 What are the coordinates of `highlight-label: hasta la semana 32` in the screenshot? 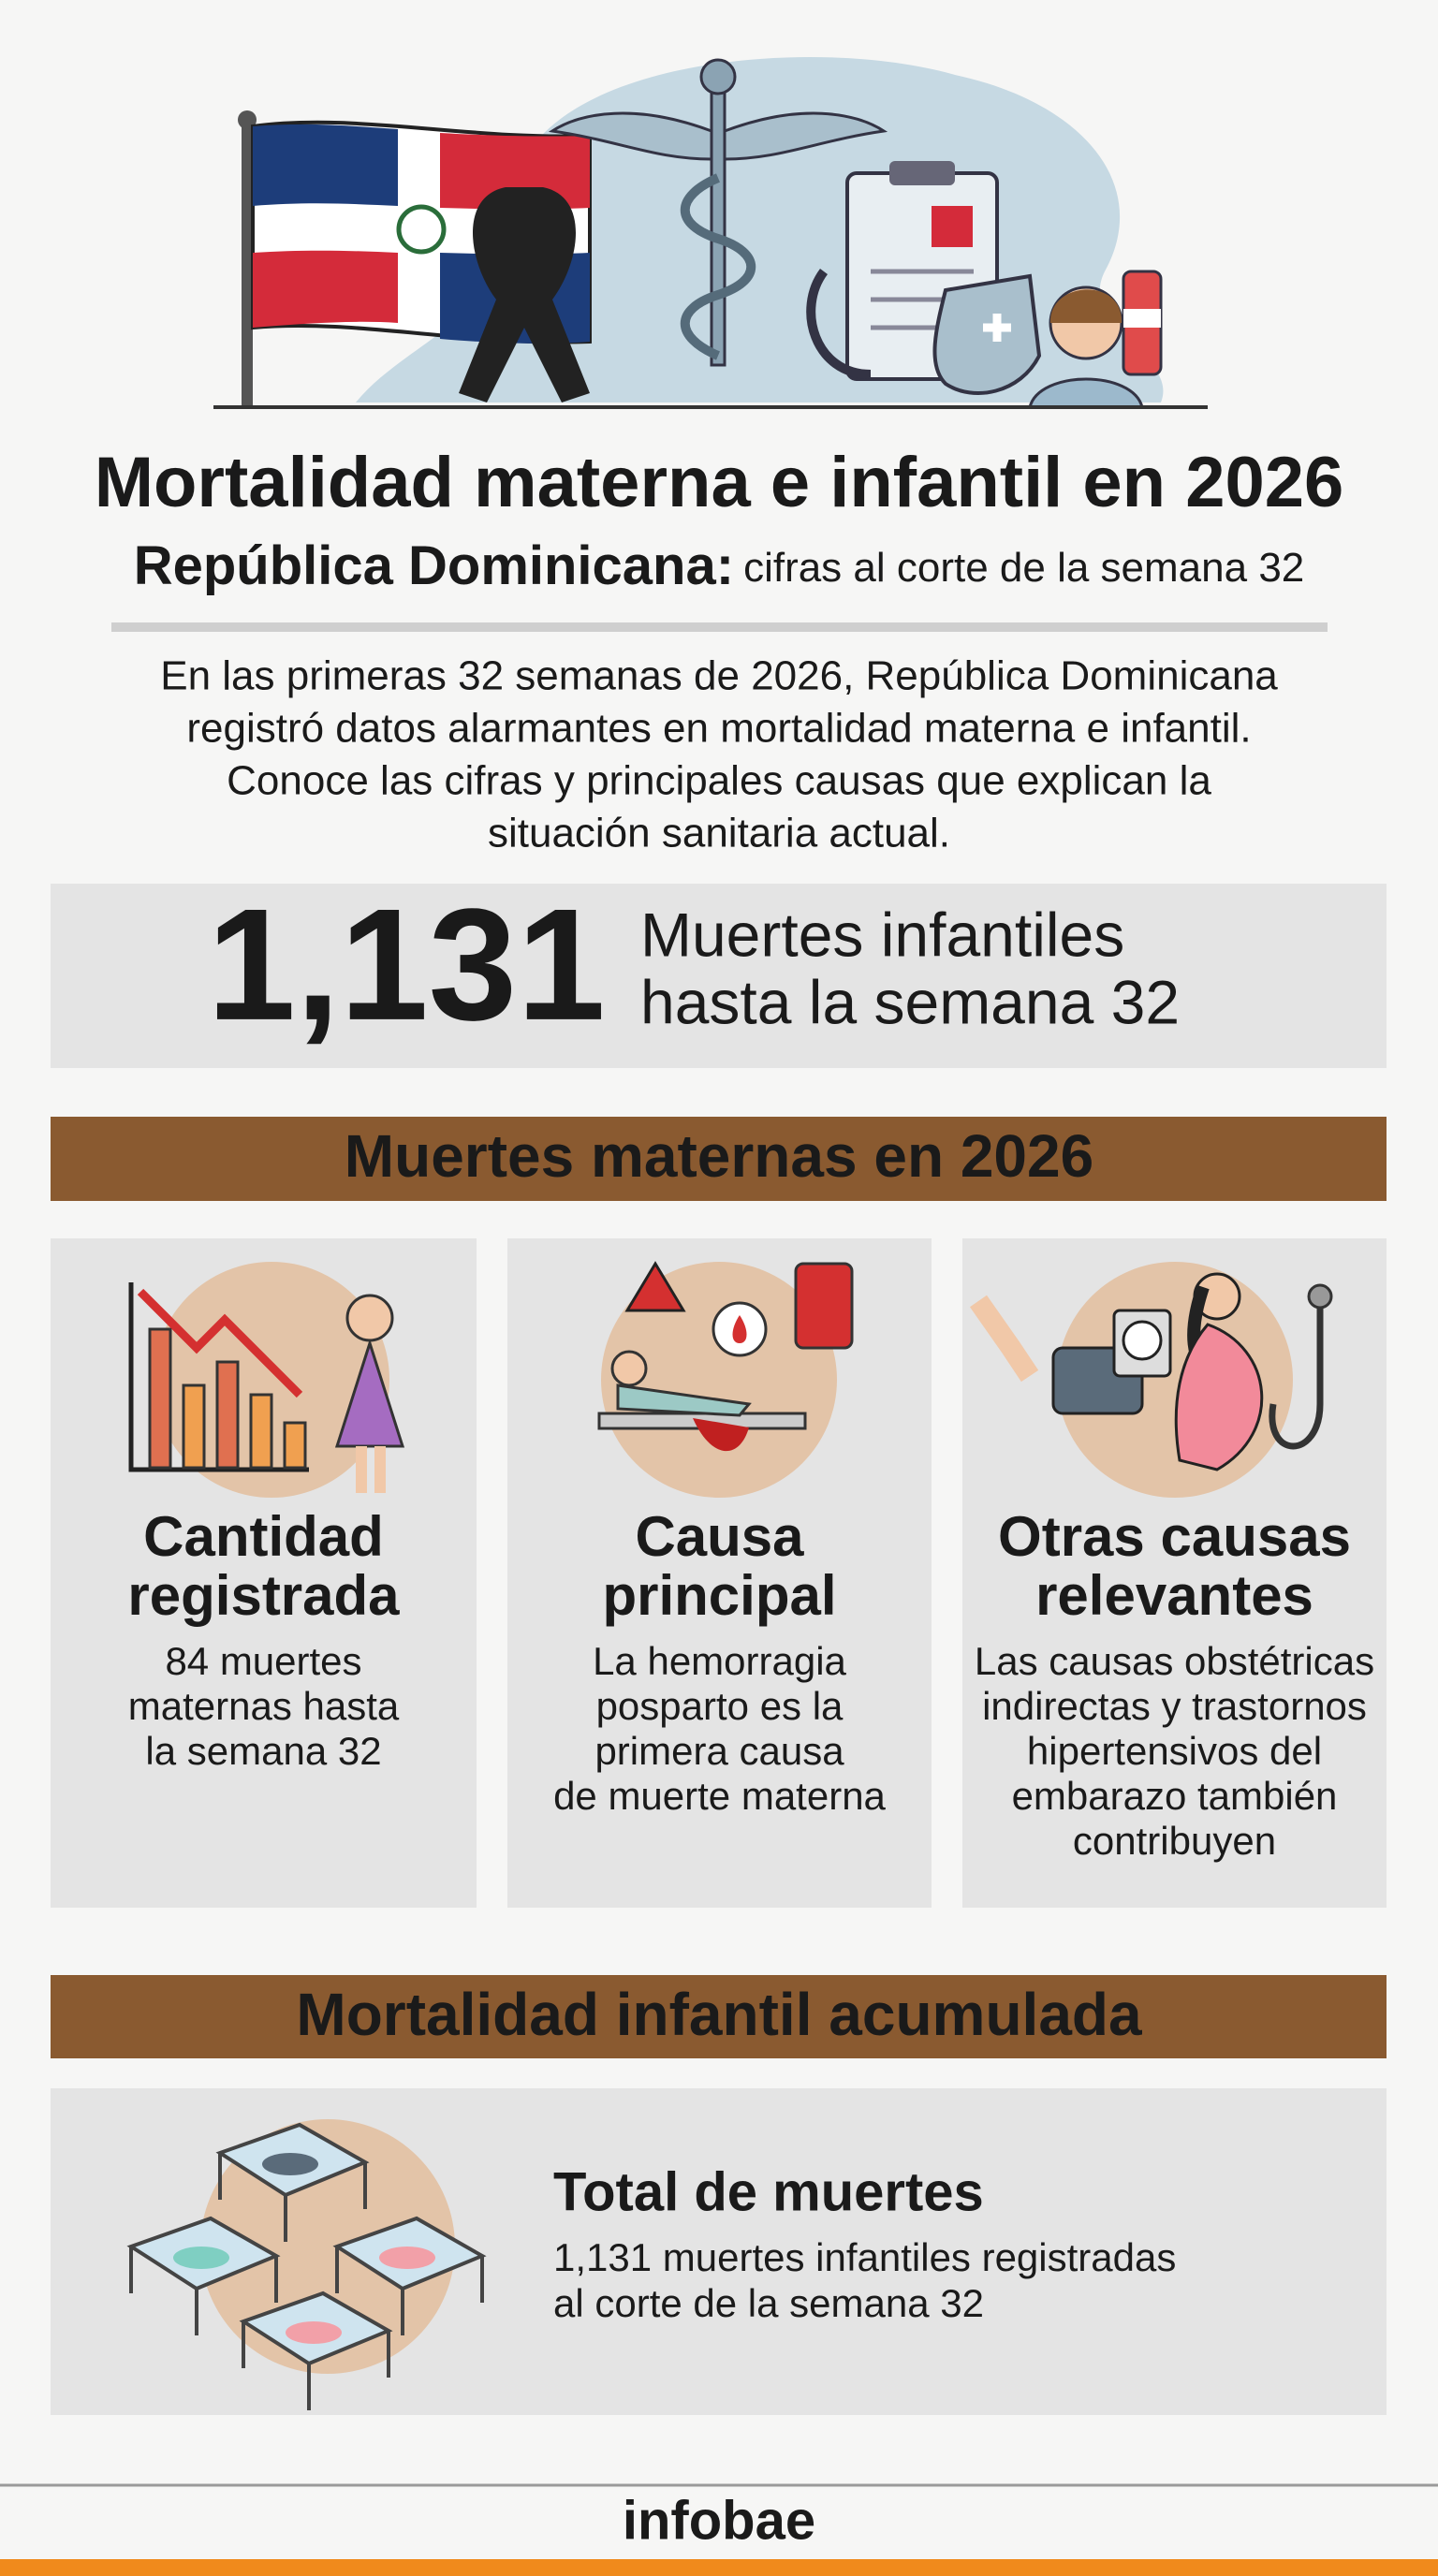 It's located at (910, 1001).